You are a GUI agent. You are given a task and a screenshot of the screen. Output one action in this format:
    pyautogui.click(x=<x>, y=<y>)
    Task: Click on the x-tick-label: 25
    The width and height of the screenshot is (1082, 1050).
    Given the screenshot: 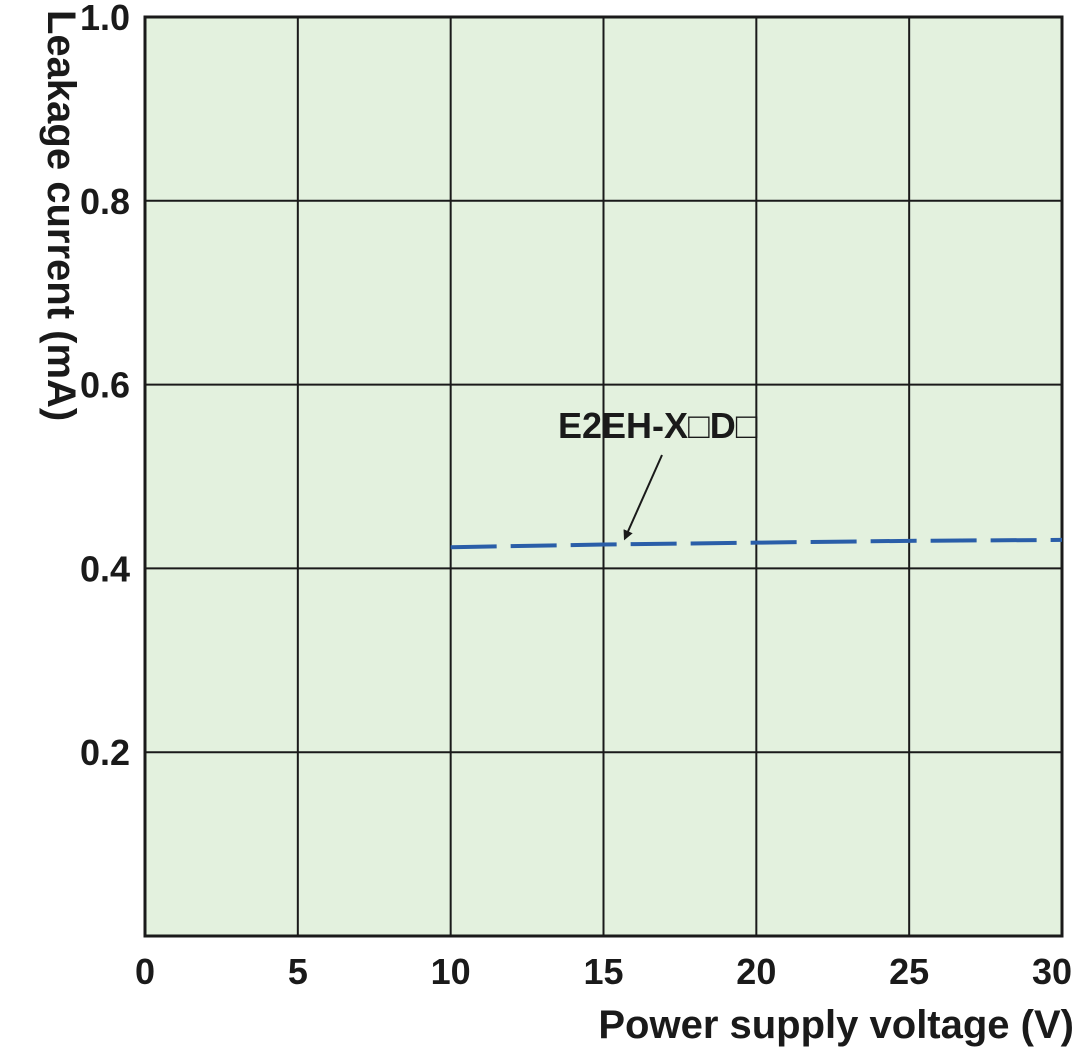 What is the action you would take?
    pyautogui.click(x=909, y=971)
    